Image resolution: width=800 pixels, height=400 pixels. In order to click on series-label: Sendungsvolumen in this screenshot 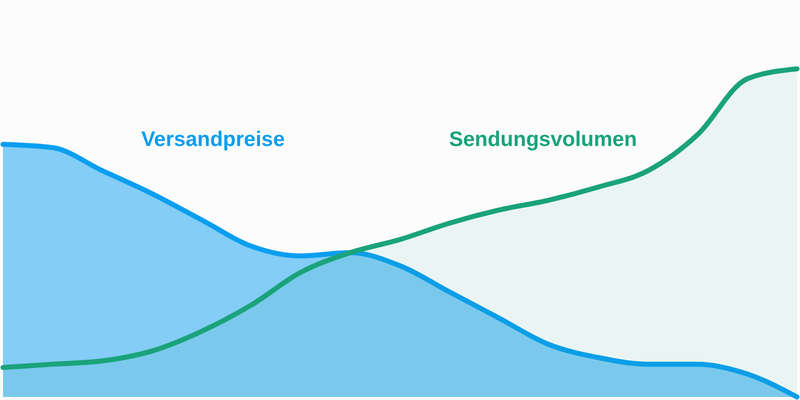, I will do `click(543, 139)`.